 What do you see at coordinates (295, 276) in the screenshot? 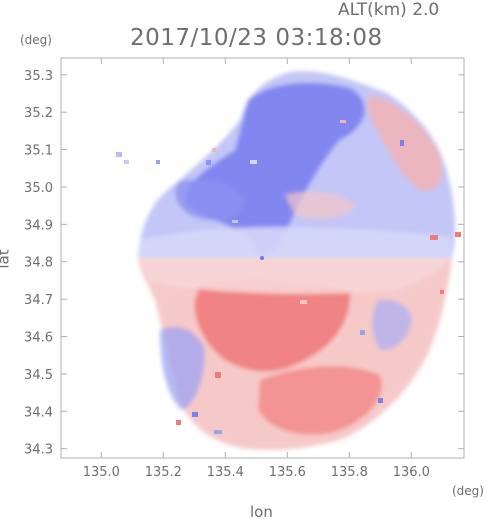
I see `echo-south-light-band` at bounding box center [295, 276].